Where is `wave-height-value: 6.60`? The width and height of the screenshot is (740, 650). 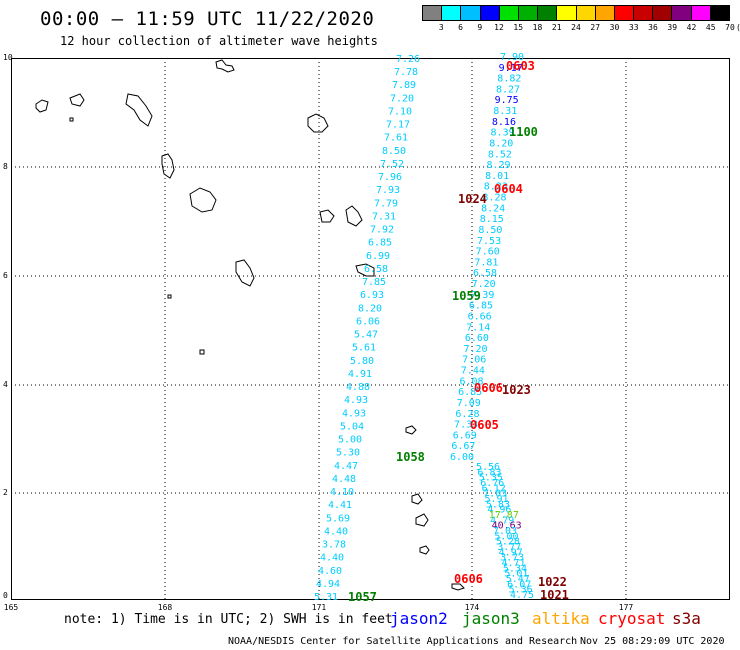
wave-height-value: 6.60 is located at coordinates (477, 338).